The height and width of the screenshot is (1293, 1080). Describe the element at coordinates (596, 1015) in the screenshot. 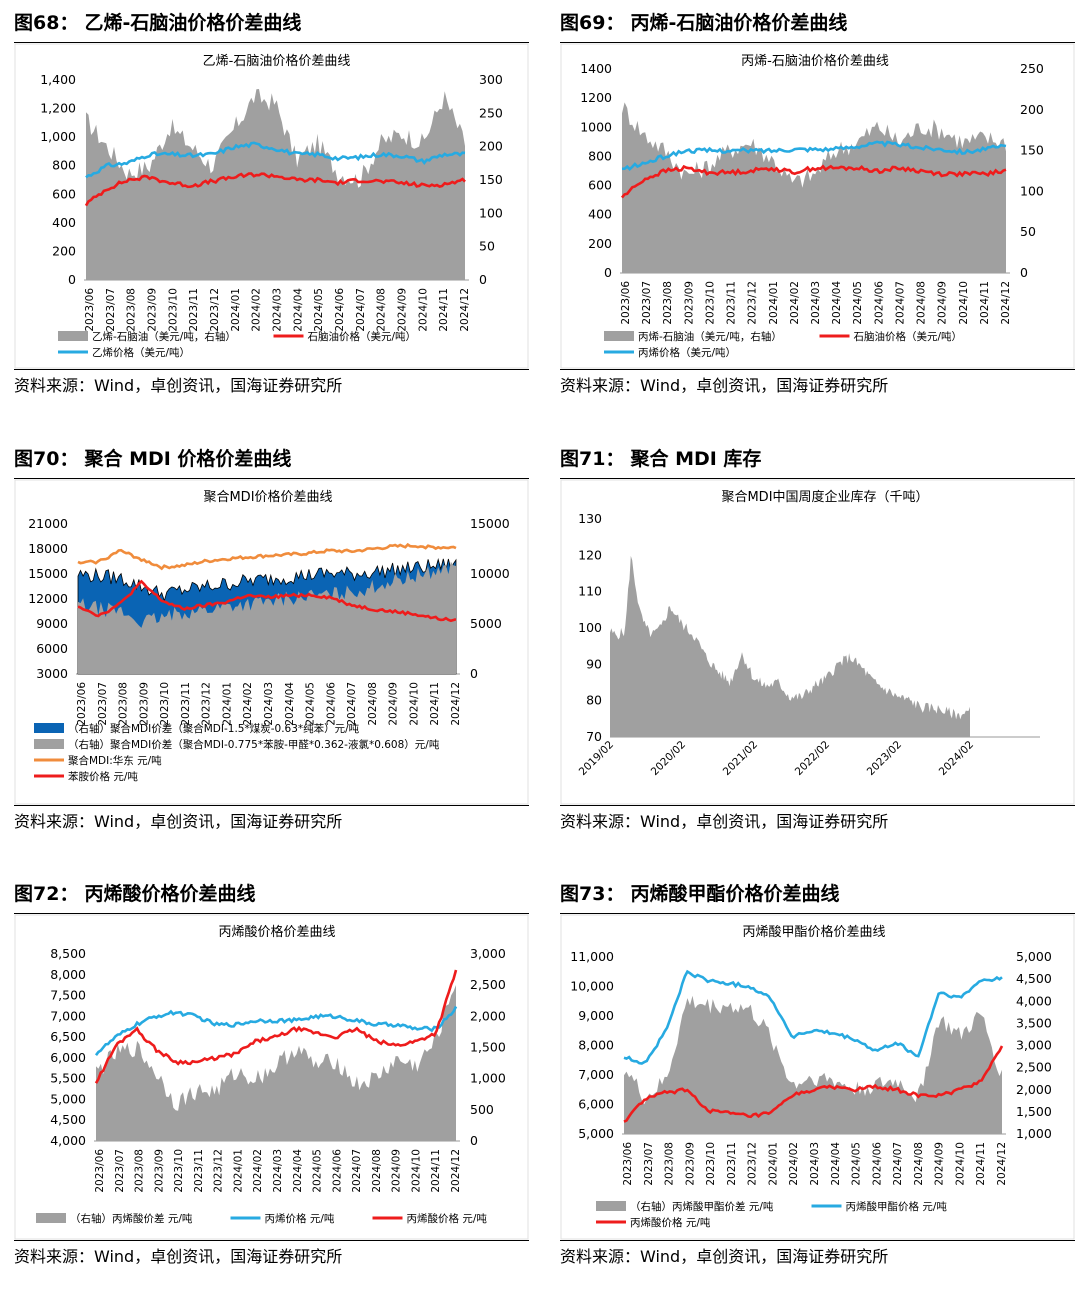

I see `y-tick-label: 9,000` at that location.